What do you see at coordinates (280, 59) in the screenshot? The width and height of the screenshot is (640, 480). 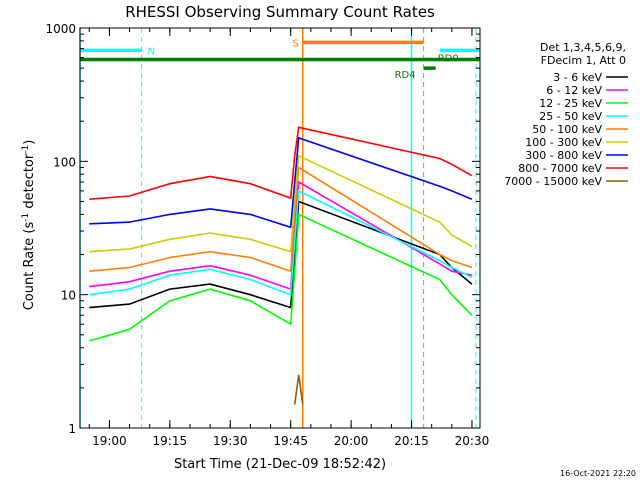 I see `flag-bars: N S RD0 RD4` at bounding box center [280, 59].